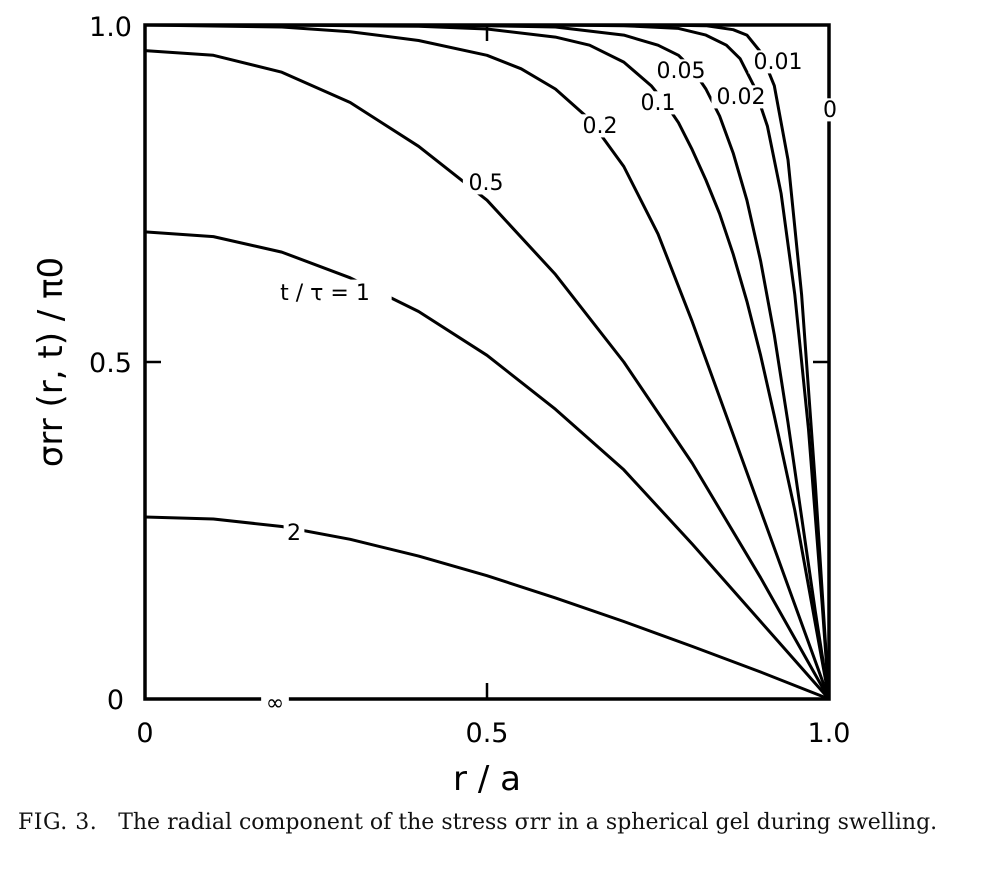 The height and width of the screenshot is (893, 982). What do you see at coordinates (487, 779) in the screenshot?
I see `x-axis-title: r / a` at bounding box center [487, 779].